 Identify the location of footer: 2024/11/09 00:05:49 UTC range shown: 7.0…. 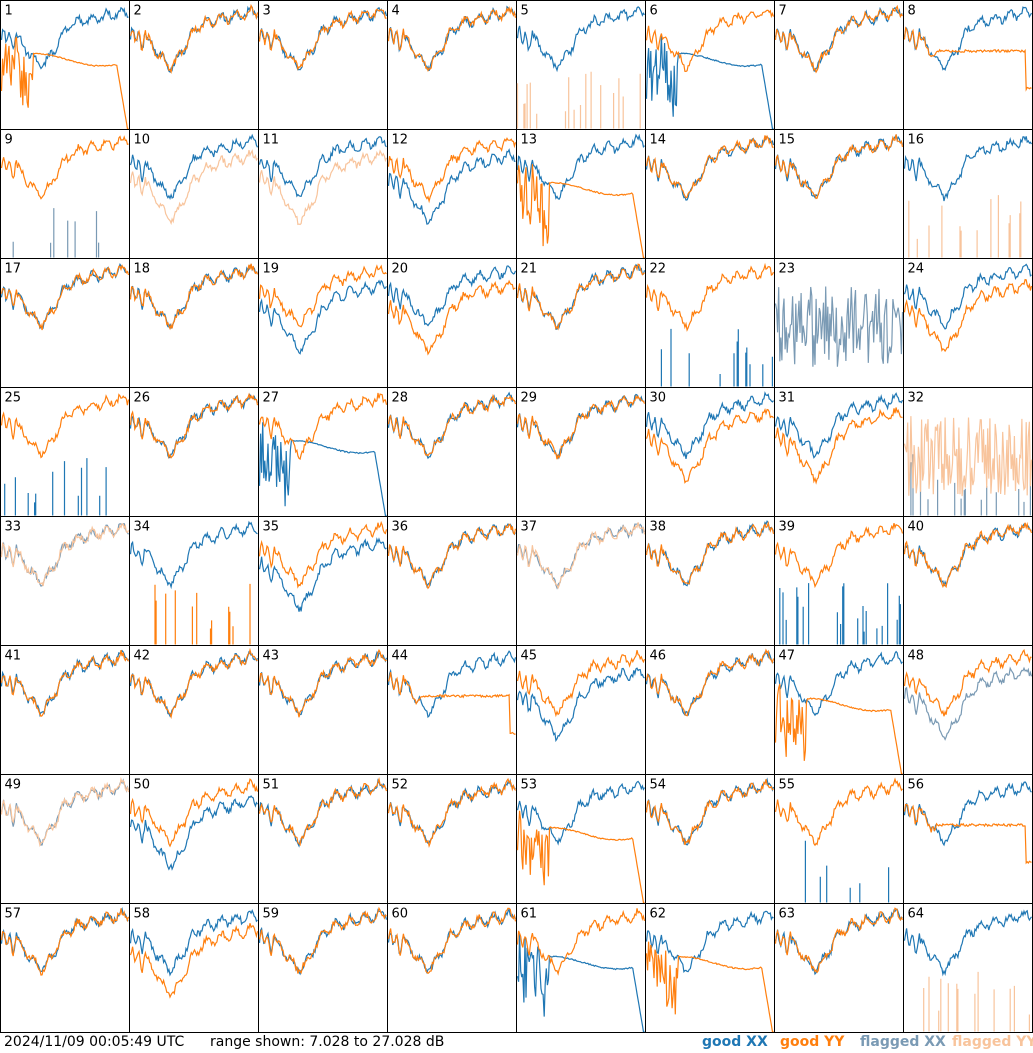
(516, 1042).